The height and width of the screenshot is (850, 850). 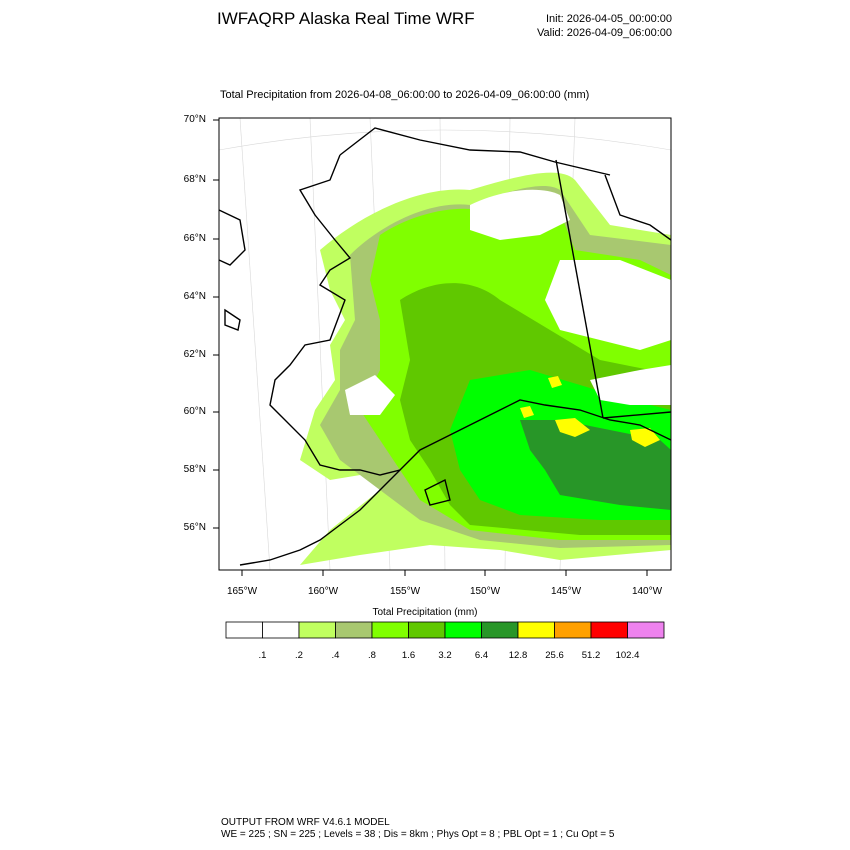 What do you see at coordinates (408, 655) in the screenshot?
I see `colorbar-label: 1.6` at bounding box center [408, 655].